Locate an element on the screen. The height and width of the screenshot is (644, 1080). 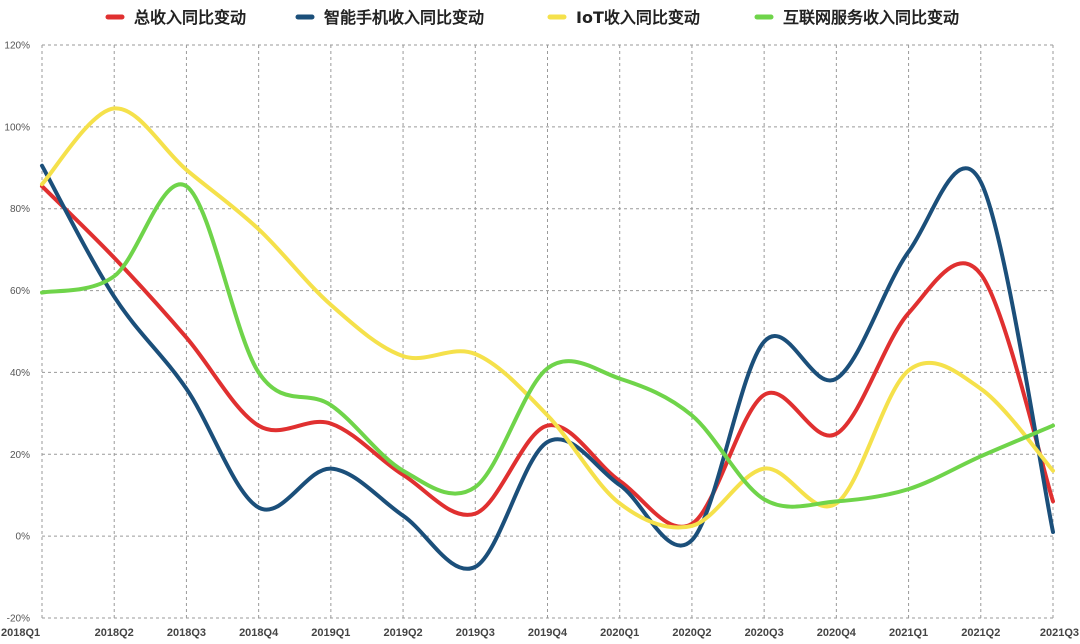
y-tick-label: 40% is located at coordinates (20, 373).